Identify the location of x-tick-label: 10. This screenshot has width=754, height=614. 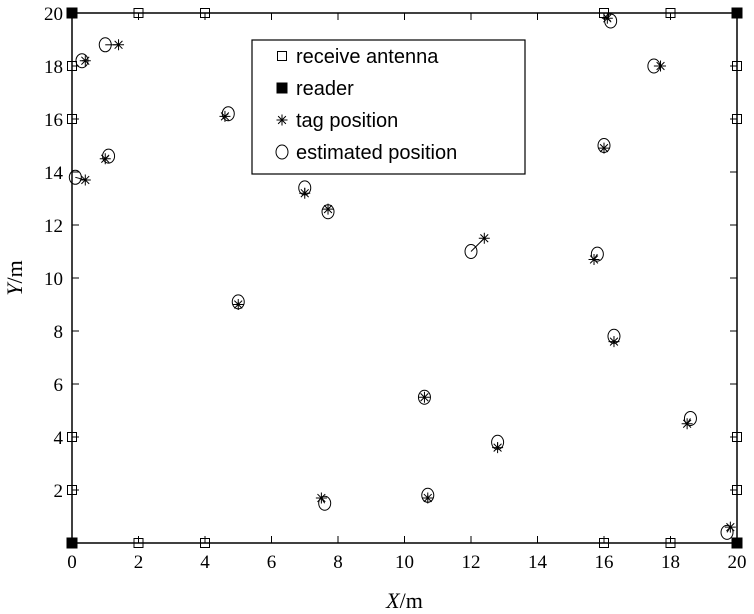
(404, 562).